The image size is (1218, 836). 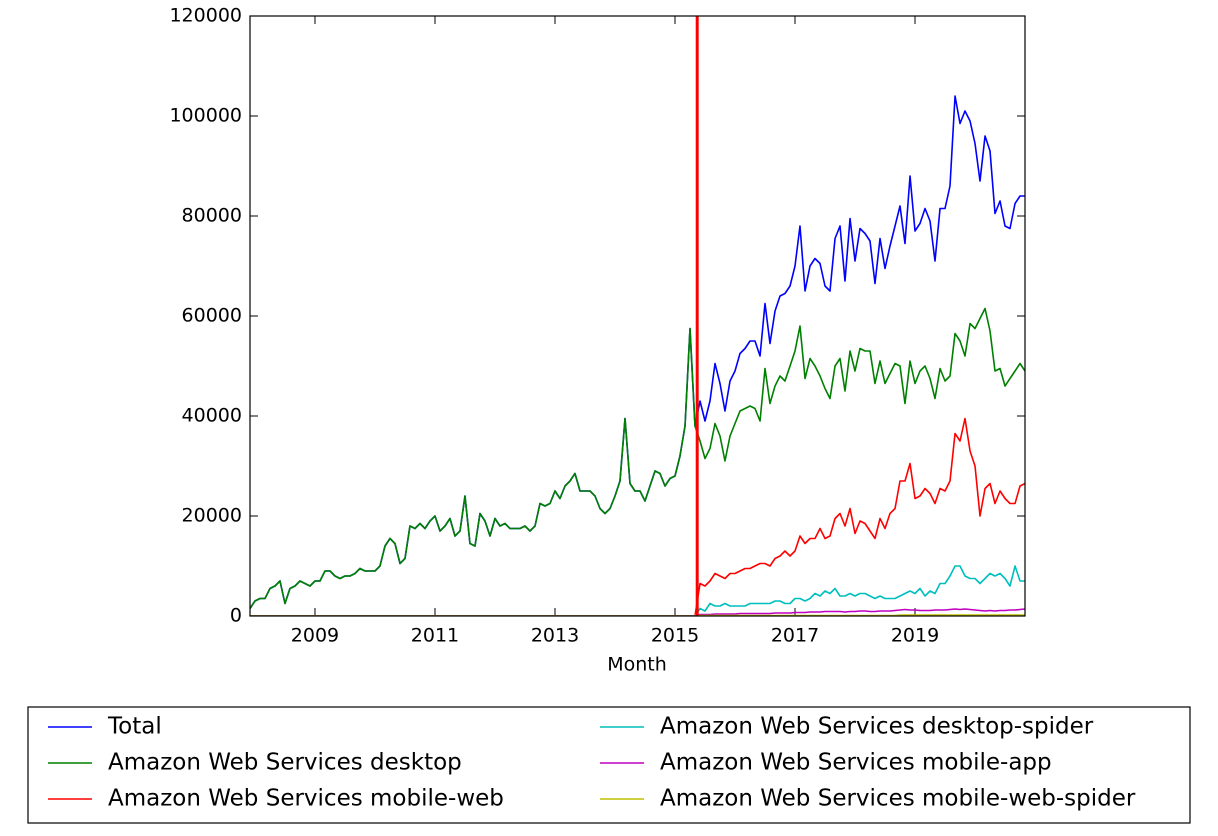 What do you see at coordinates (212, 316) in the screenshot?
I see `y-tick-label: 60000` at bounding box center [212, 316].